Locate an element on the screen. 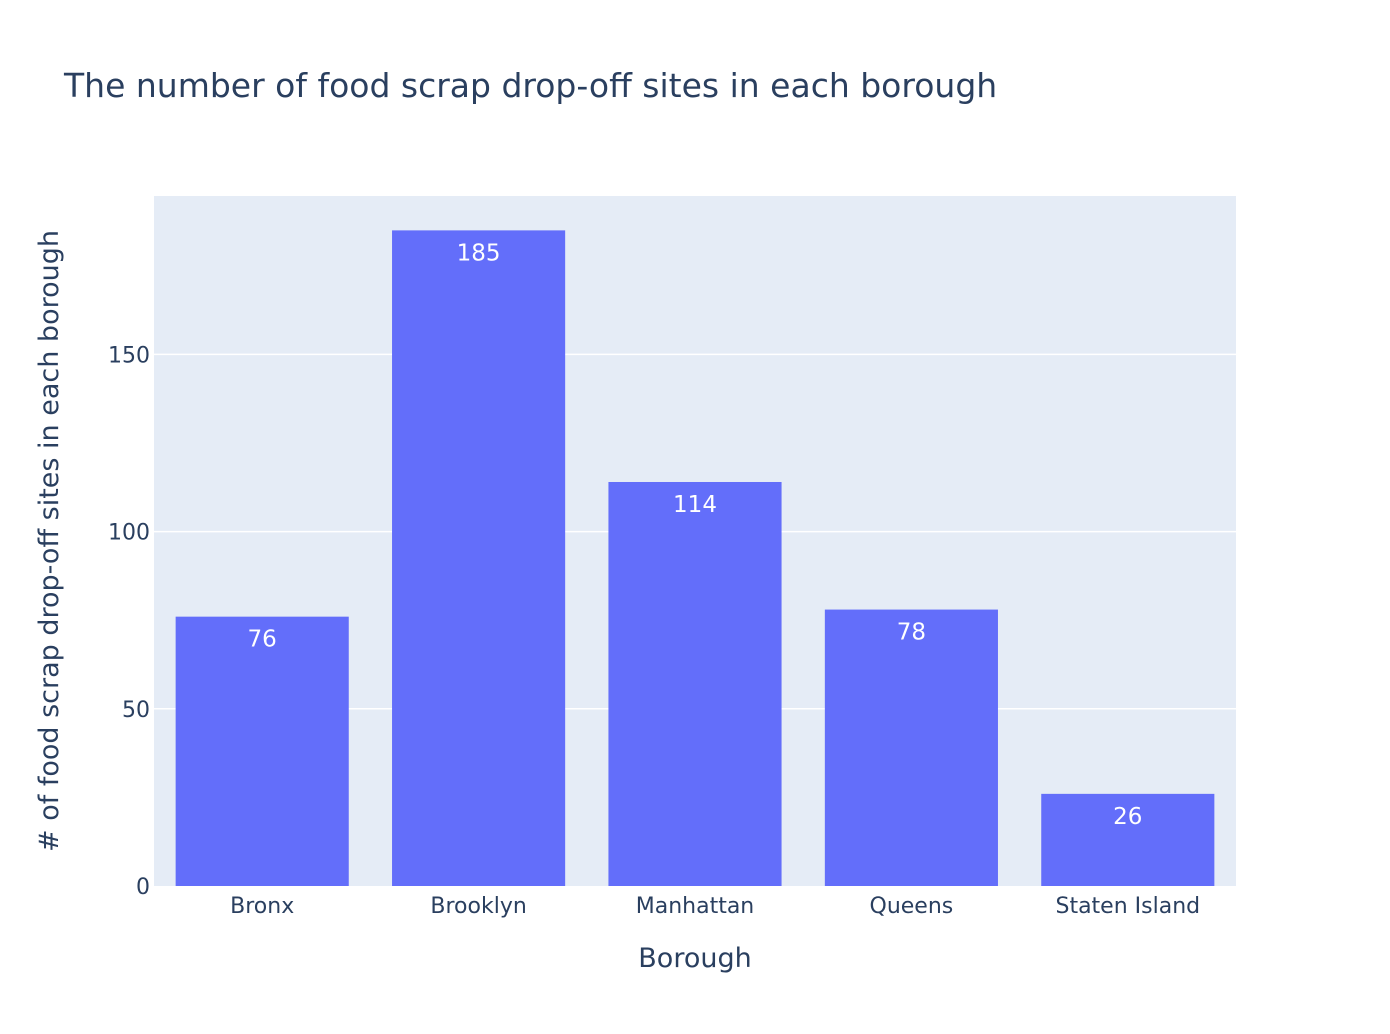 The image size is (1390, 1034). bar-value-label: 26 is located at coordinates (1127, 817).